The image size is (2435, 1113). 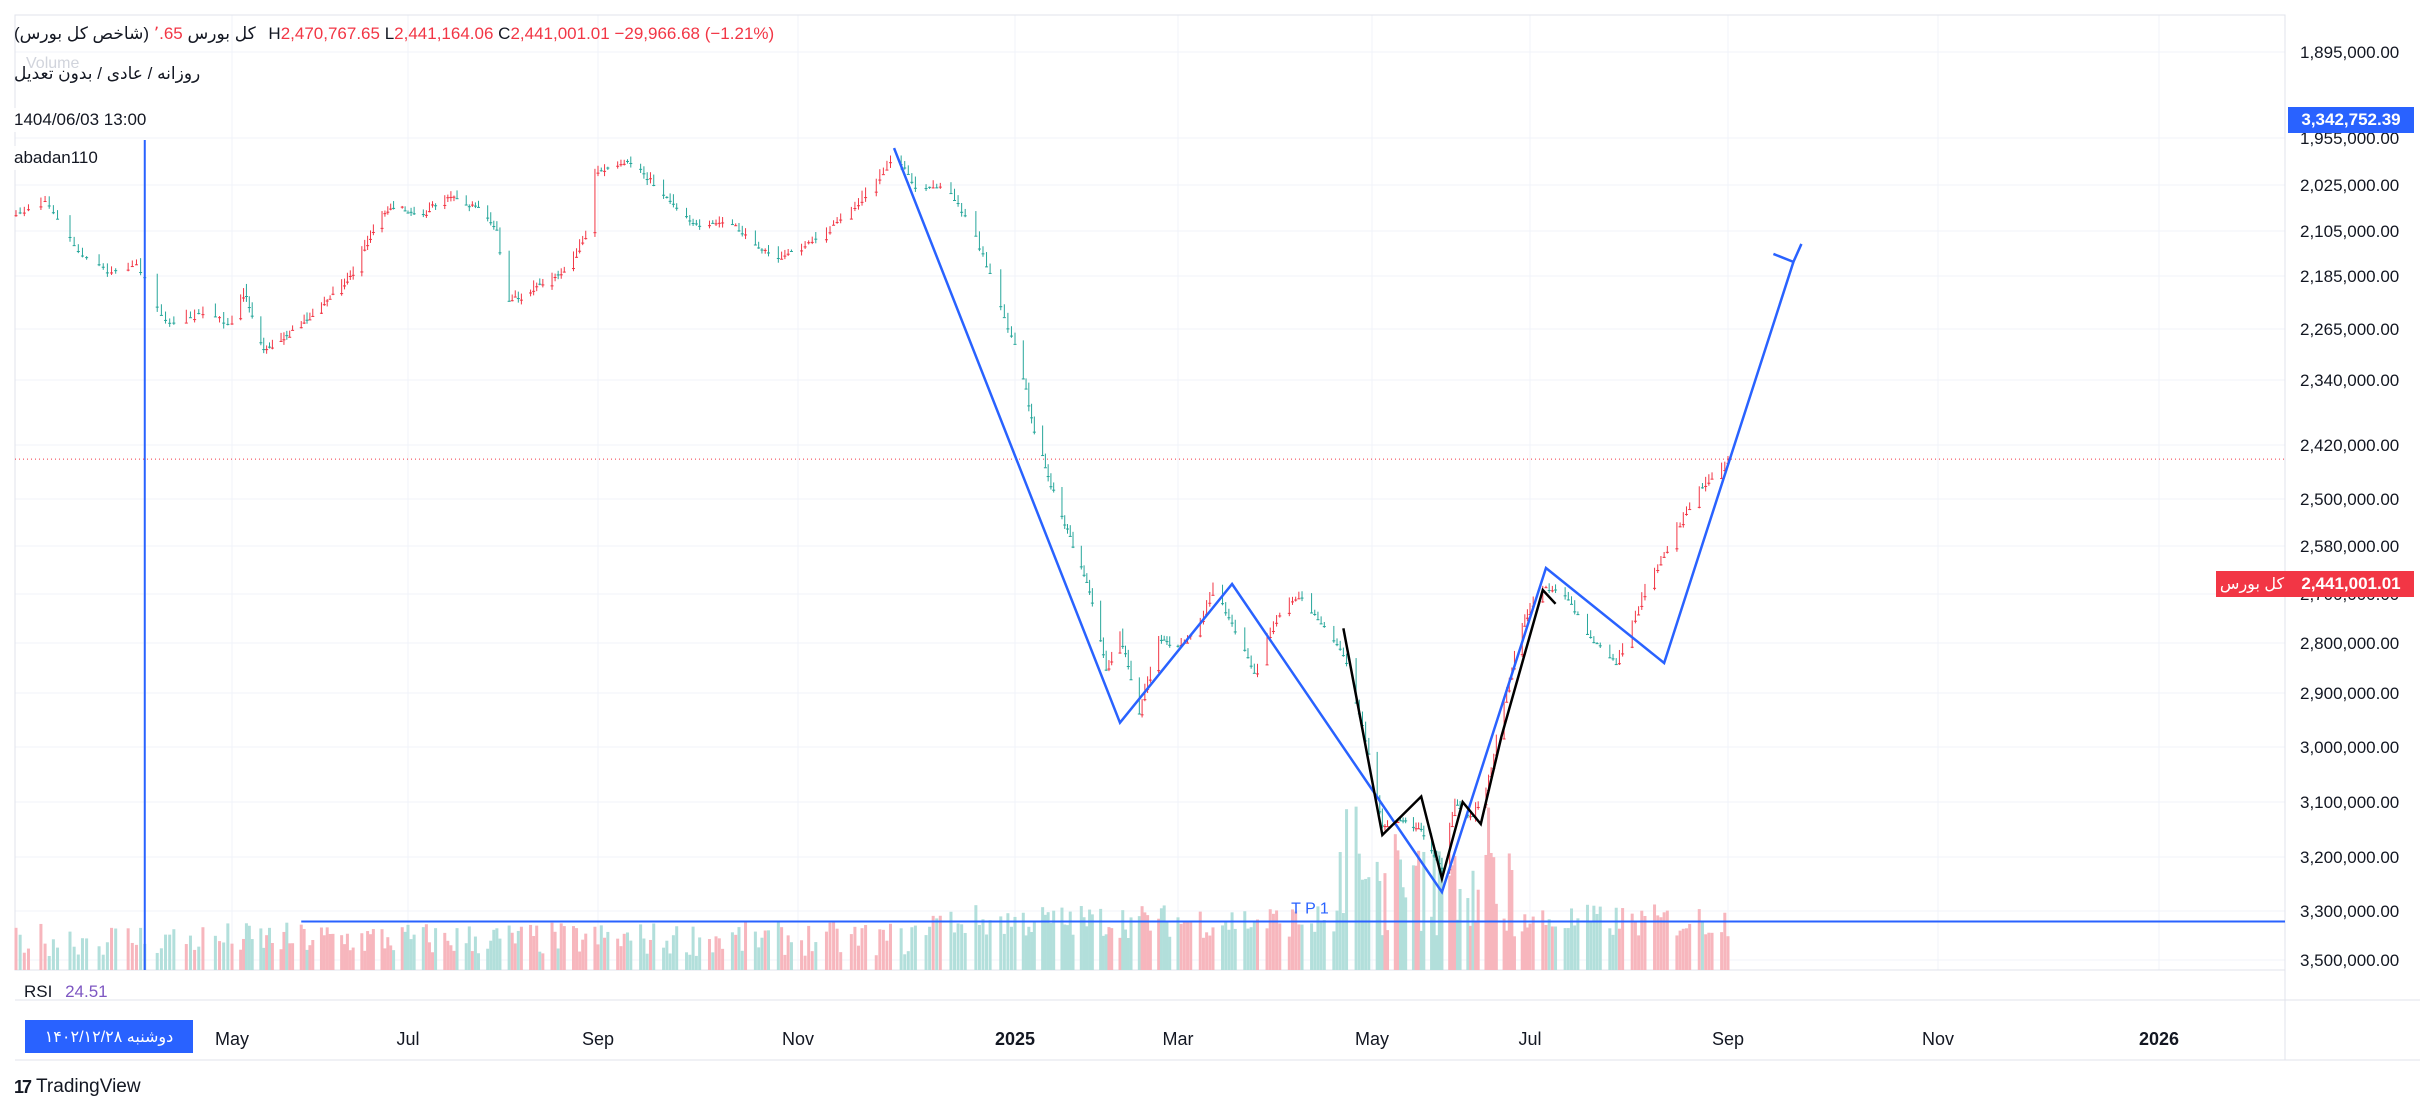 What do you see at coordinates (66, 992) in the screenshot?
I see `rsi-legend: RSI 24.51` at bounding box center [66, 992].